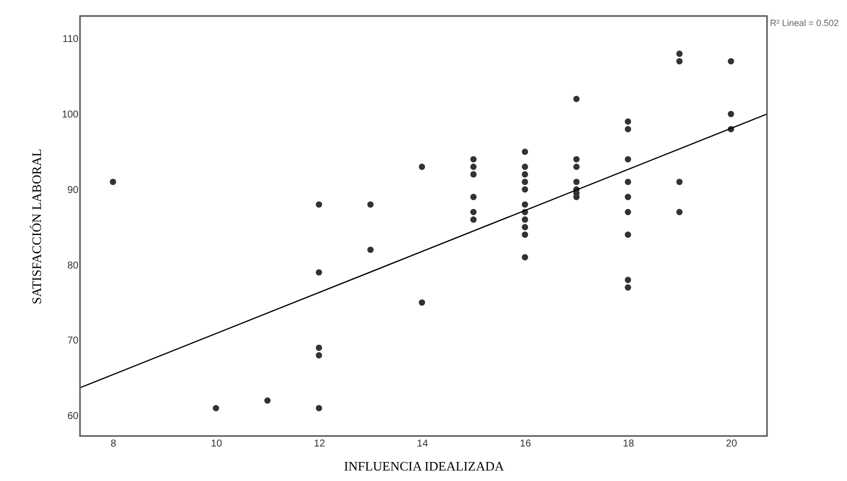  I want to click on y-tick-label: 100, so click(70, 115).